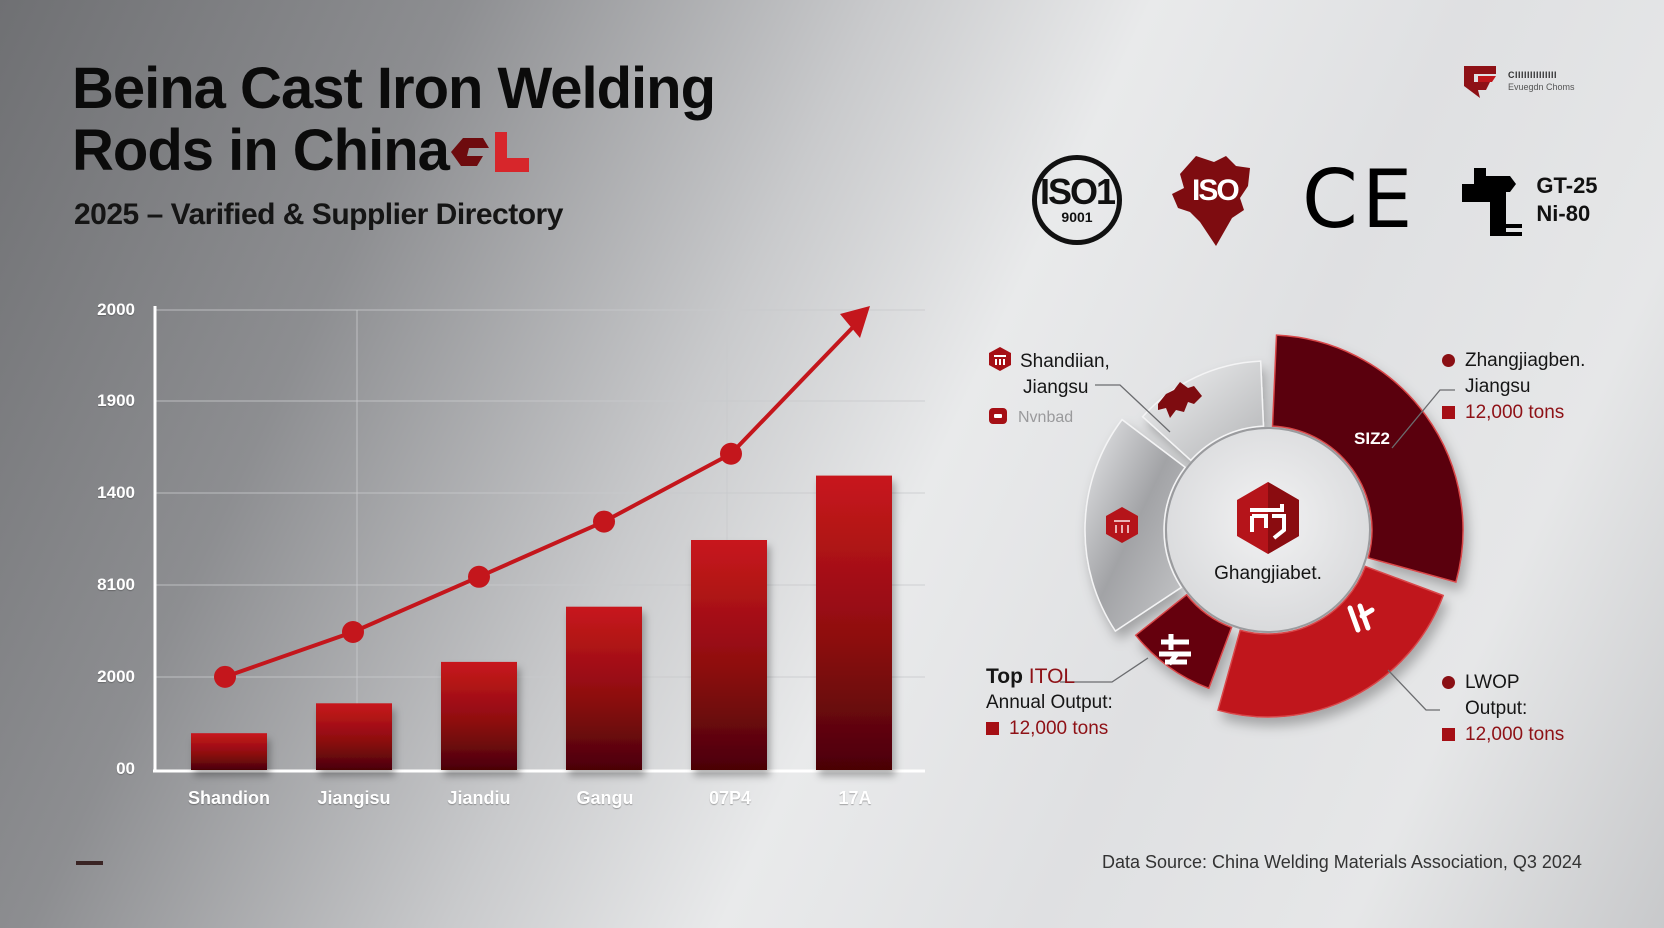  Describe the element at coordinates (394, 88) in the screenshot. I see `title-line-1: Beina Cast Iron Welding` at that location.